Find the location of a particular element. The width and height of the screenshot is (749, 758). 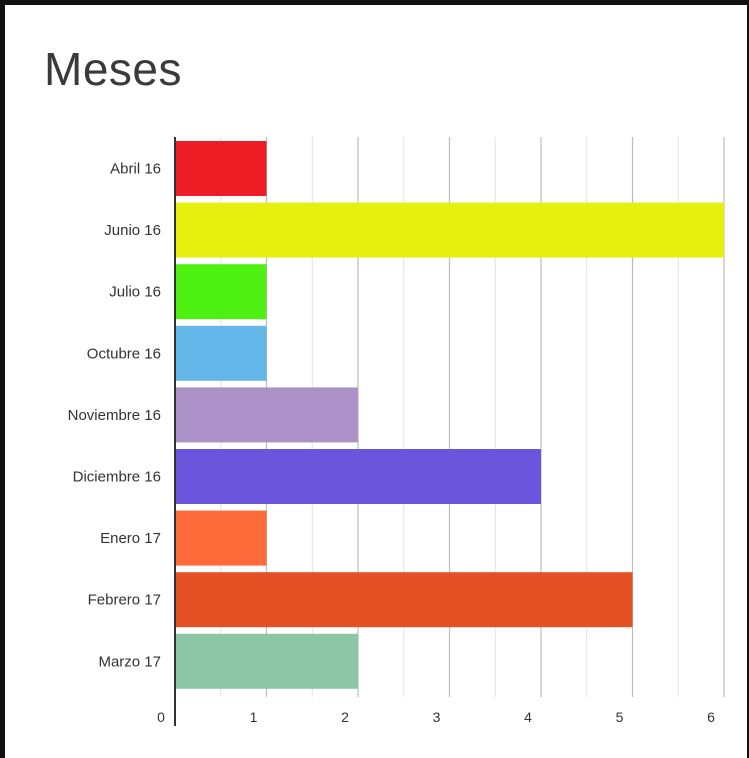

x-tick-label: 5 is located at coordinates (620, 717).